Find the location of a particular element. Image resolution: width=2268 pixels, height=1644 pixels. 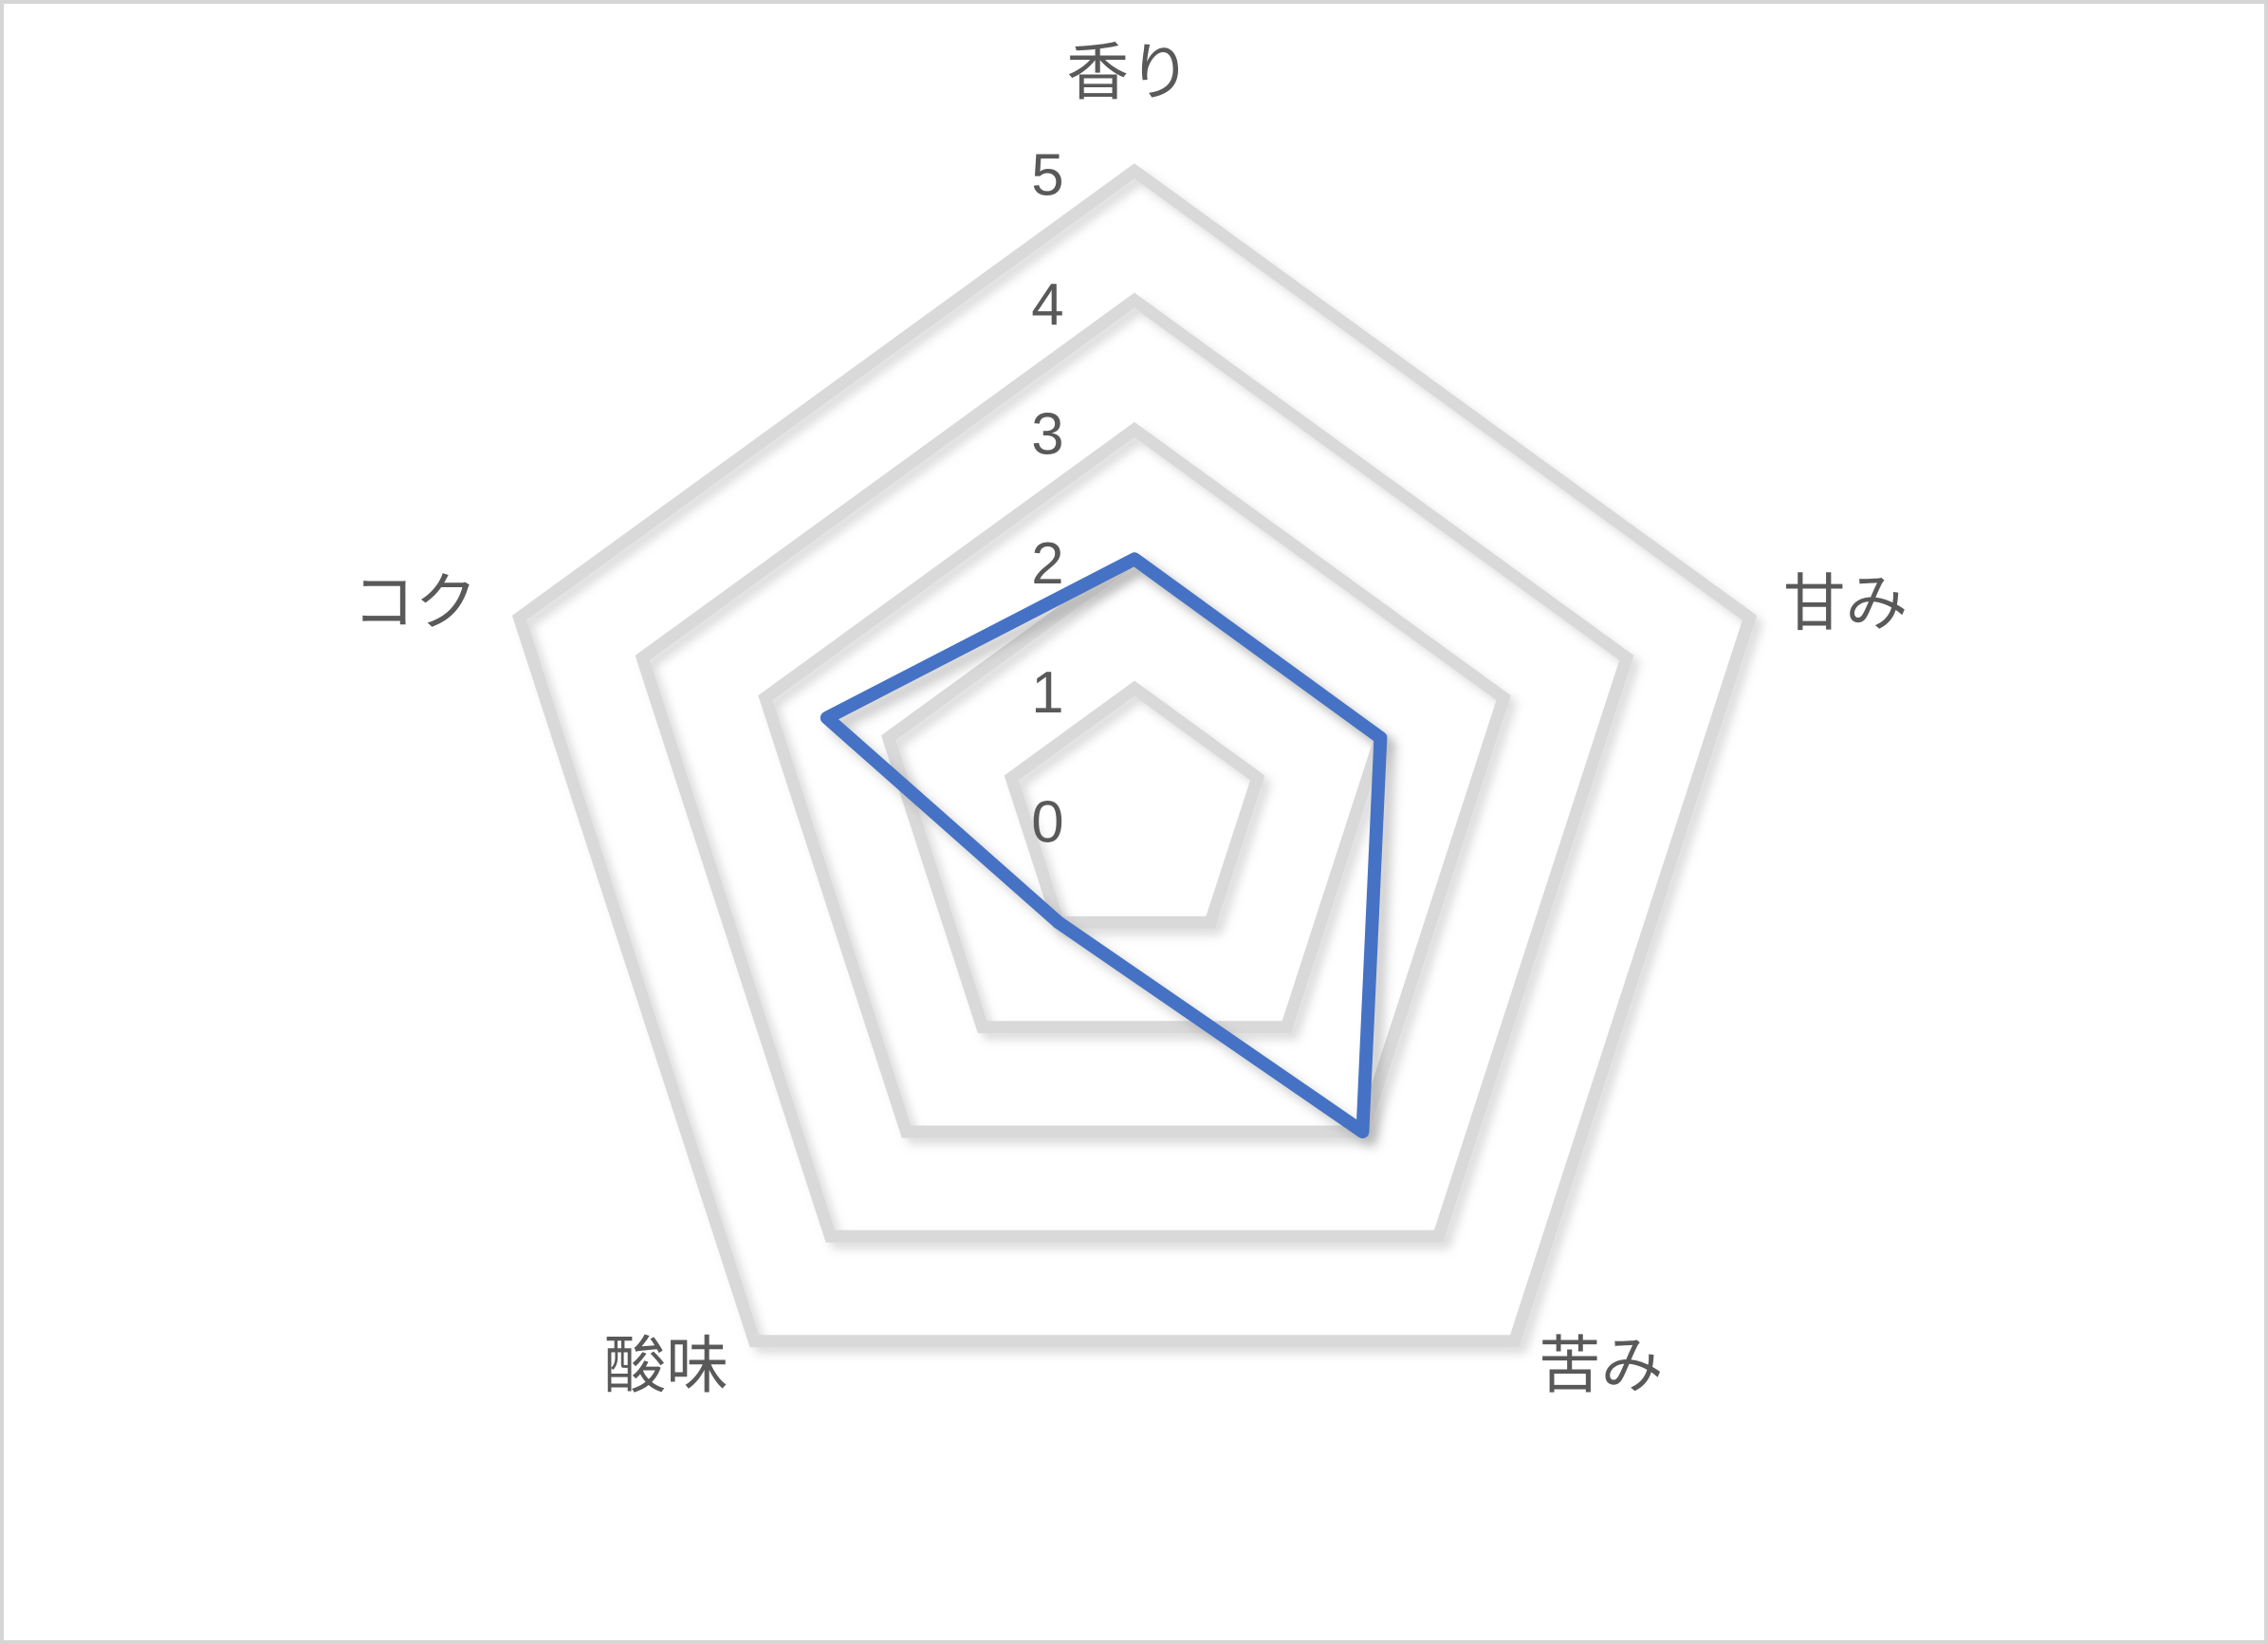

tick-label-1: 1 is located at coordinates (1047, 693).